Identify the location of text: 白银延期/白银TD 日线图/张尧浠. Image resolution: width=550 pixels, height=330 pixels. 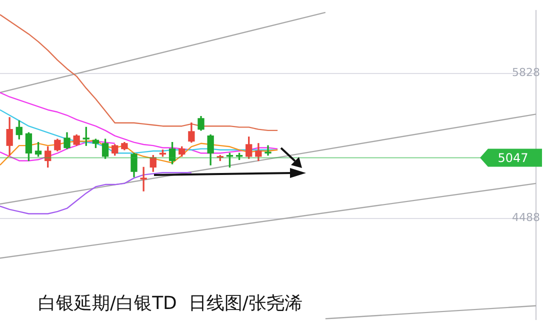
(170, 303).